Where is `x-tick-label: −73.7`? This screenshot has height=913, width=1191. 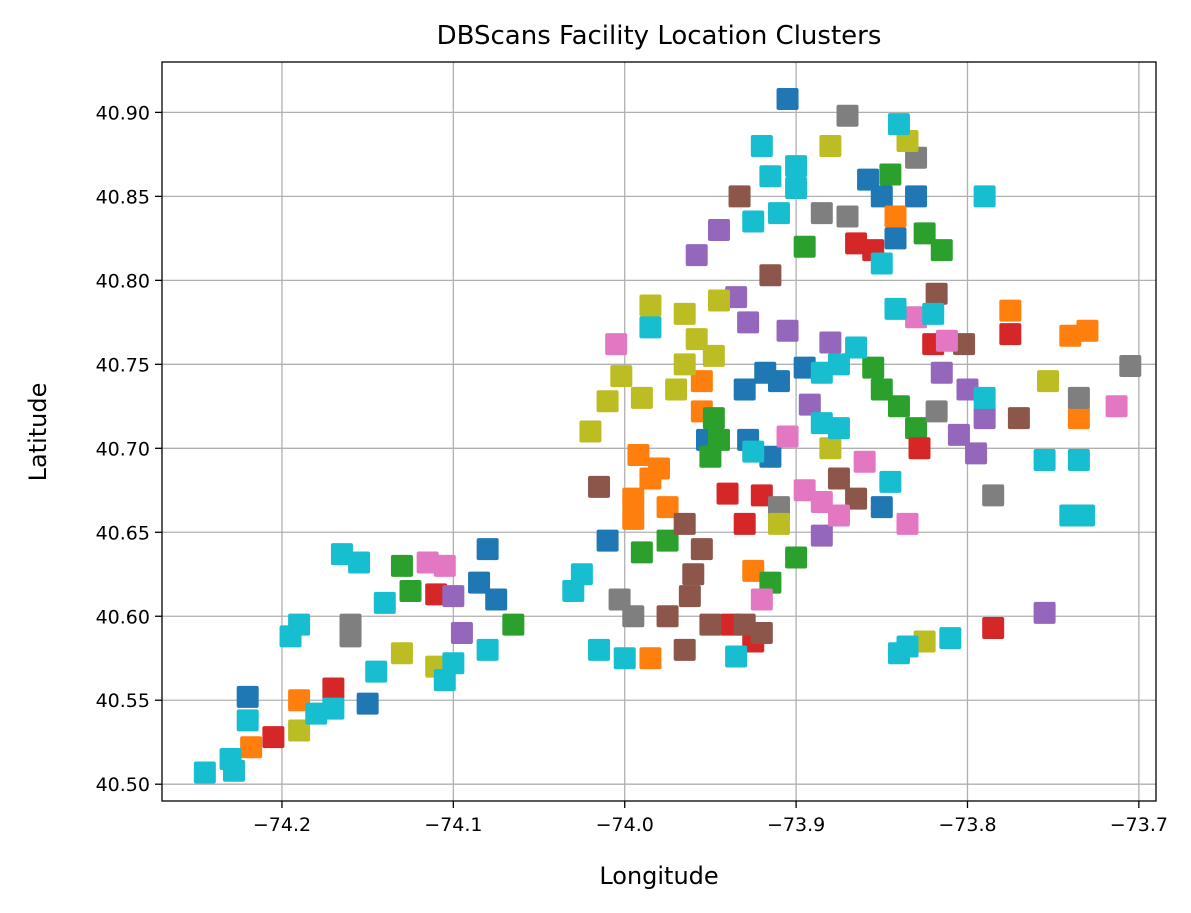
x-tick-label: −73.7 is located at coordinates (1139, 825).